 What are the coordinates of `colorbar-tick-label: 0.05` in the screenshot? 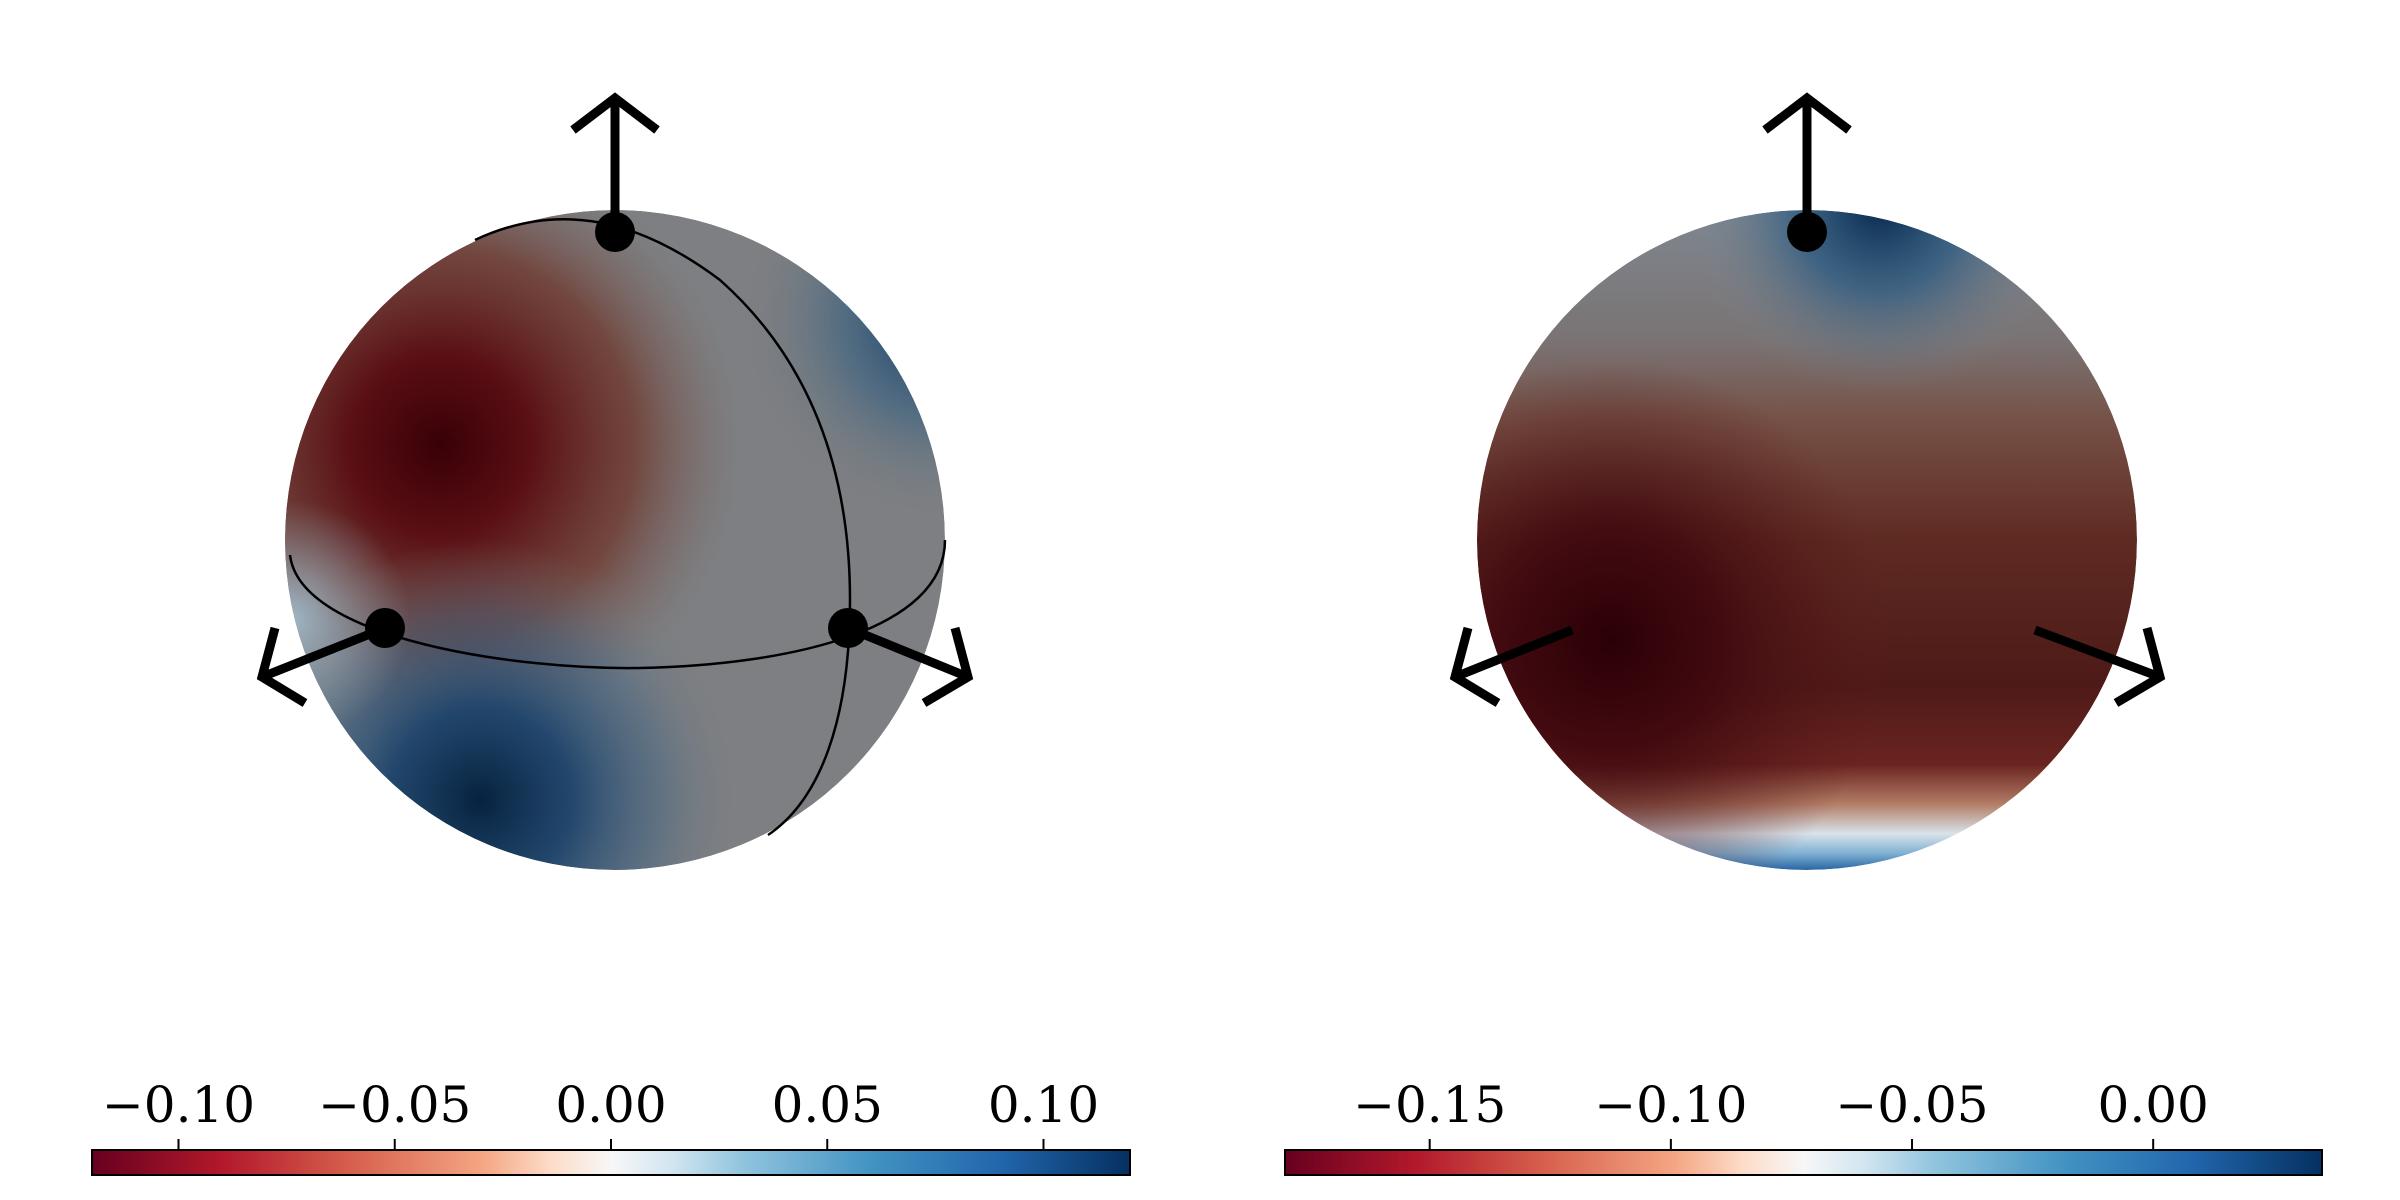 It's located at (827, 1105).